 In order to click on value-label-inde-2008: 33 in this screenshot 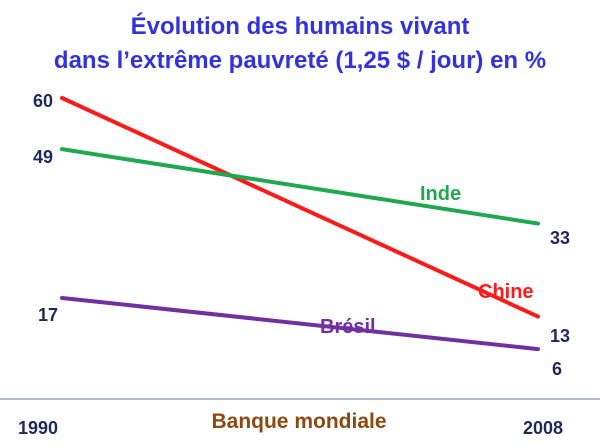, I will do `click(560, 238)`.